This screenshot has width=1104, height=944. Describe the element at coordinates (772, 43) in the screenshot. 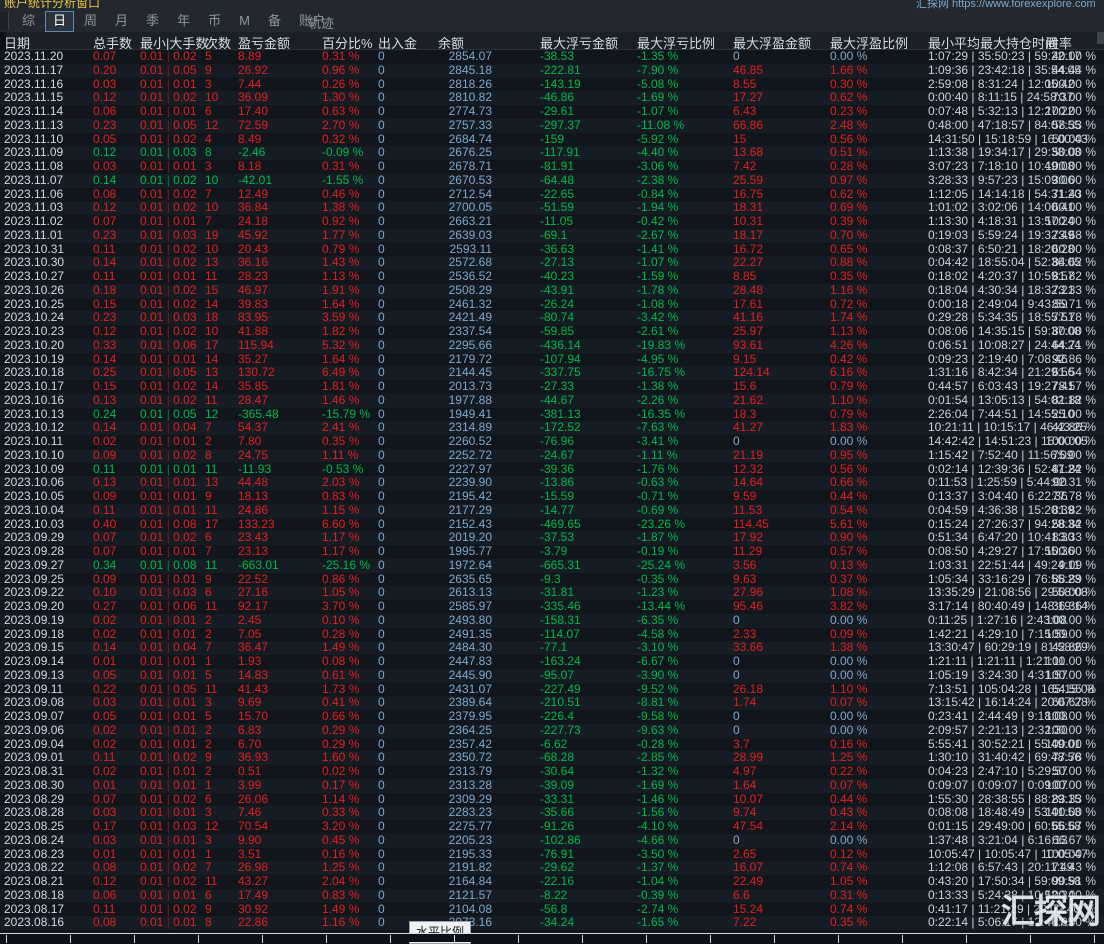

I see `column-header-maxfp_amt: 最大浮盈金额` at that location.